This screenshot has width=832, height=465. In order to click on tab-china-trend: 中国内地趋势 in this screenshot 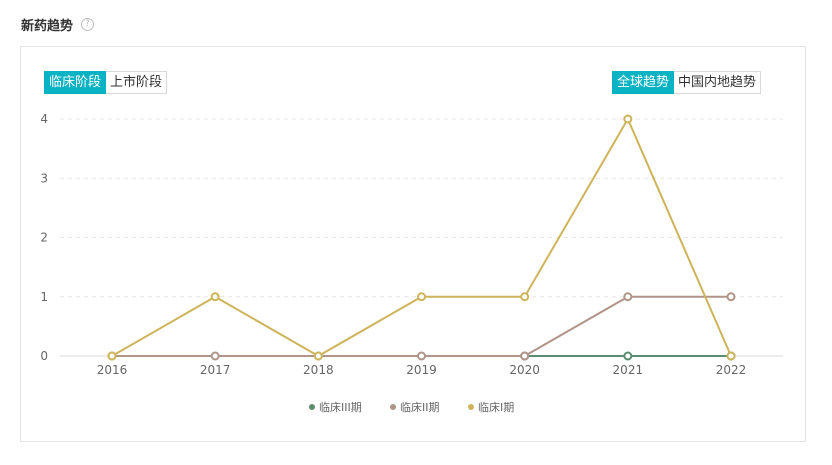, I will do `click(718, 82)`.